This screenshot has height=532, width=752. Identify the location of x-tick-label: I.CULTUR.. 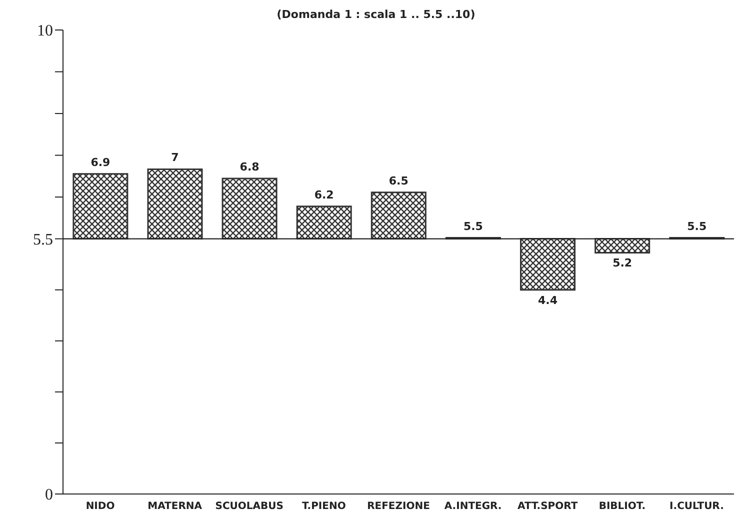
(697, 506).